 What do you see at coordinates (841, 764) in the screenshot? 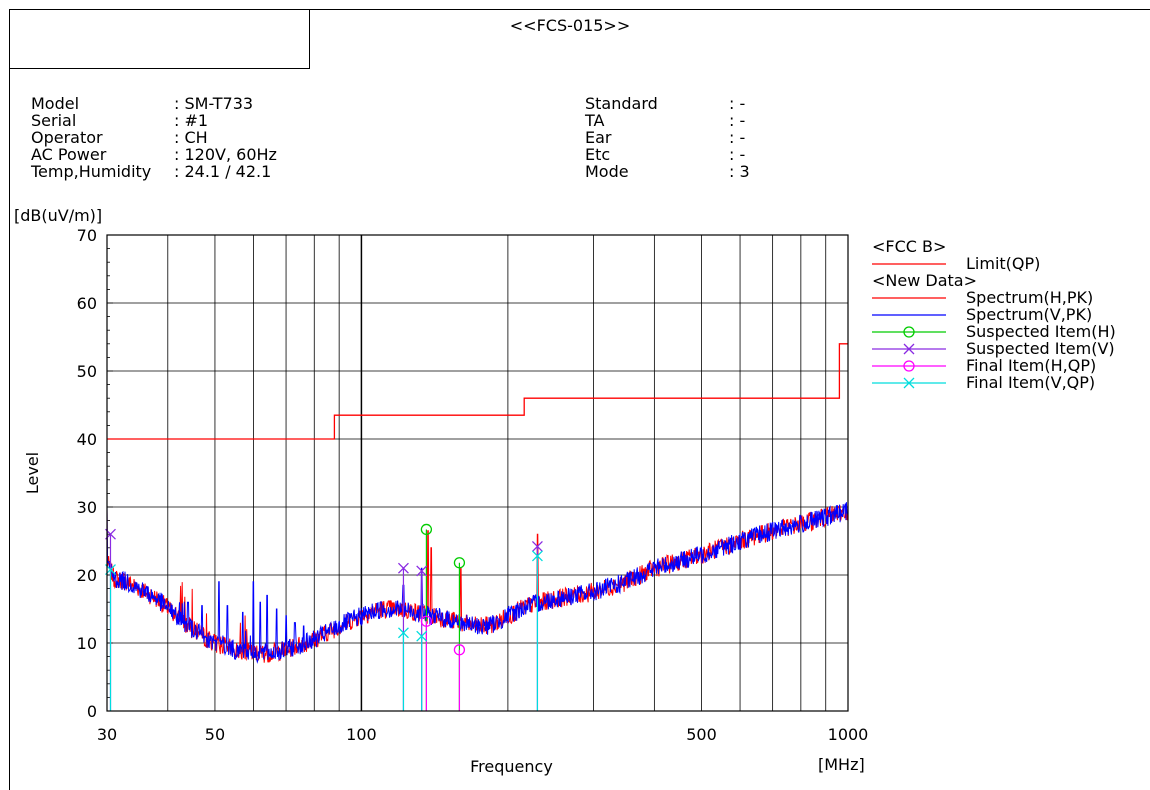
I see `x-unit-label: [MHz]` at bounding box center [841, 764].